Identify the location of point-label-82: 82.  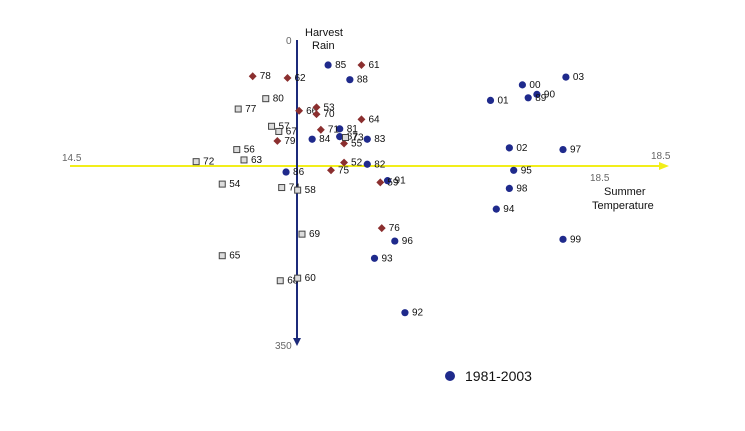
(380, 164).